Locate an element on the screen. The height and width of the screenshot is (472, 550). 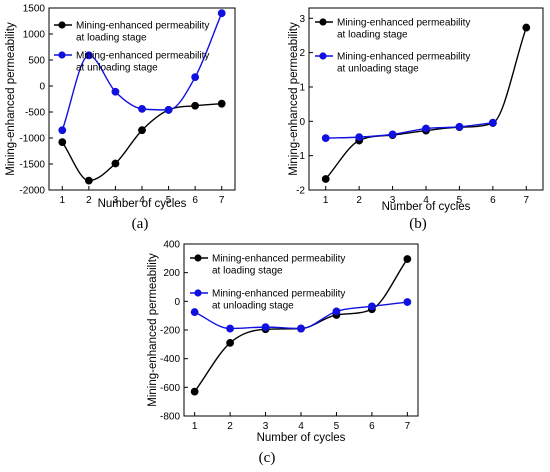
y-tick-label: 1500 is located at coordinates (34, 9).